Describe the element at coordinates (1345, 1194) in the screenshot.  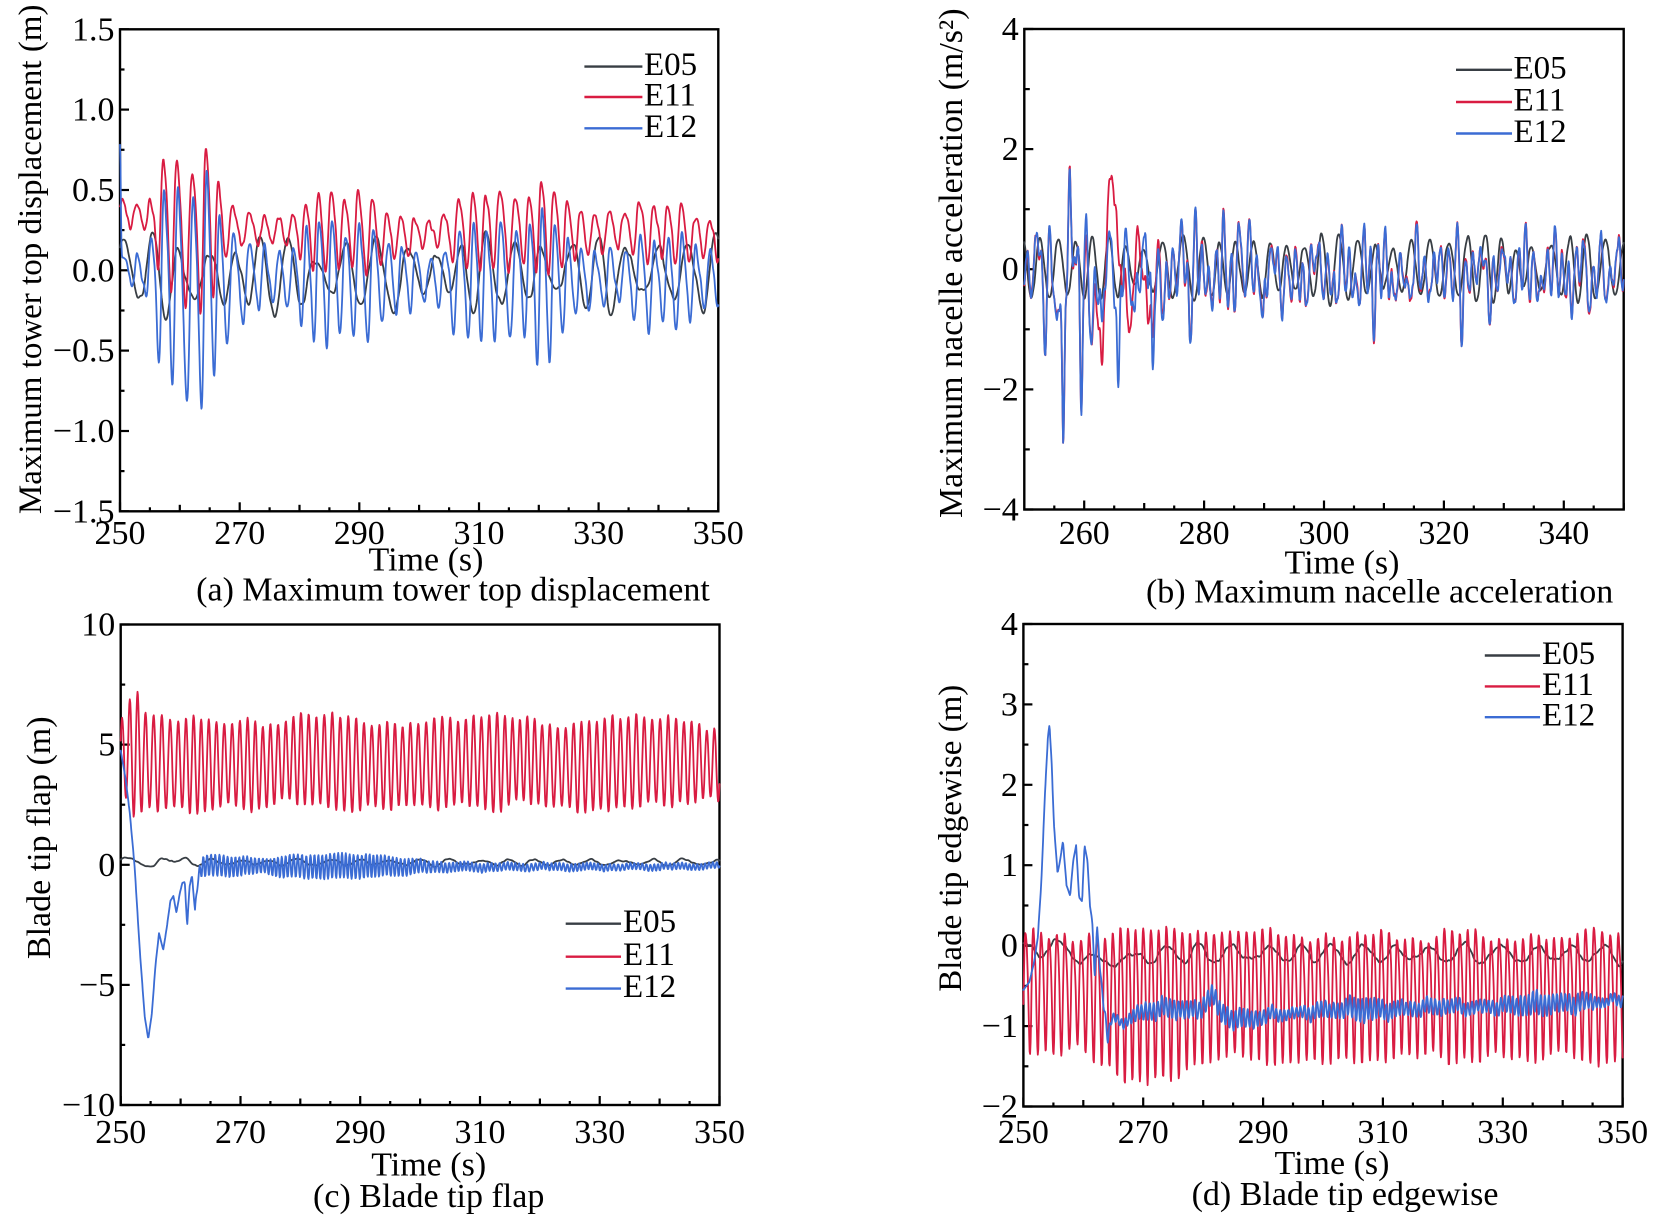
I see `svg-text: (d) Blade tip edgewise` at that location.